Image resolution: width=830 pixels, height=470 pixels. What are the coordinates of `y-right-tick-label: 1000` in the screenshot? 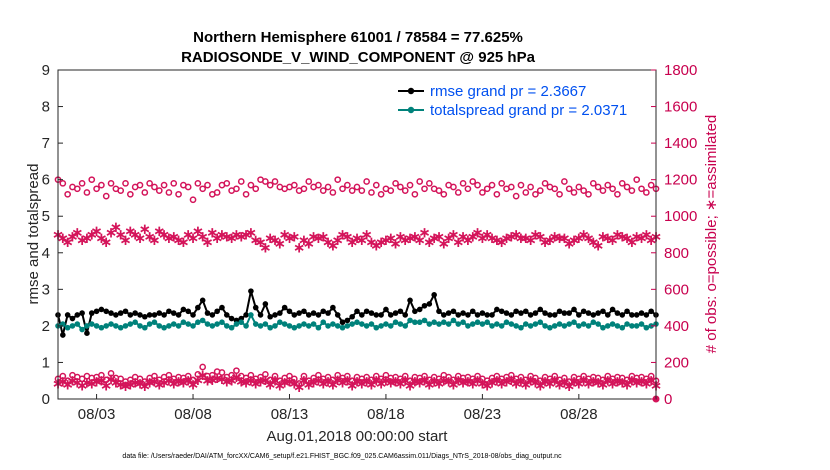 It's located at (680, 216).